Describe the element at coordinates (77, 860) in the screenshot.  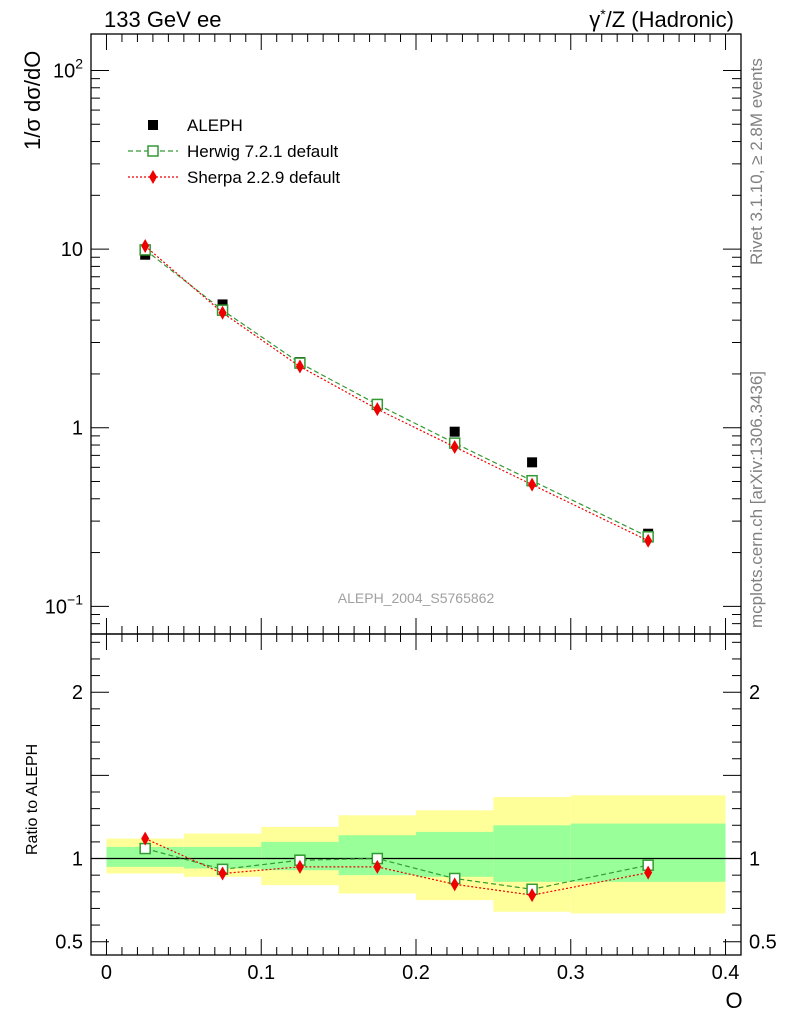
I see `ratio-y-tick-label-left-1: 1` at that location.